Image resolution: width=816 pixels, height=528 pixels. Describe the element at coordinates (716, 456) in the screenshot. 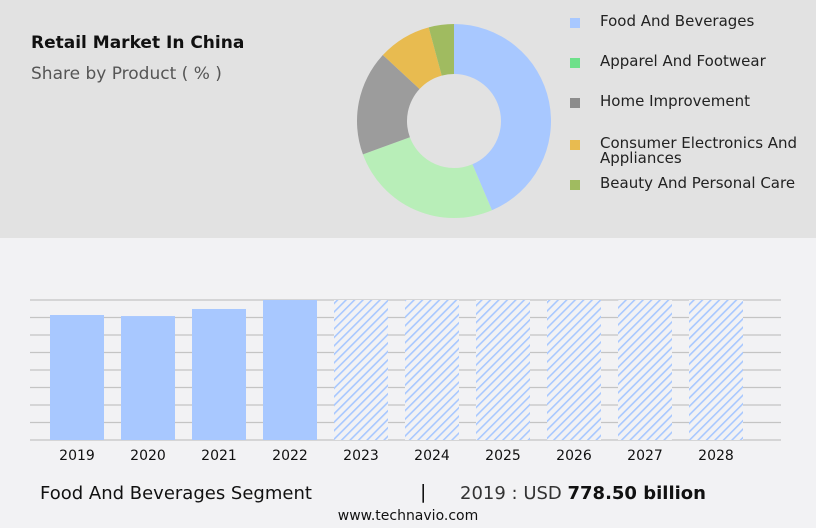

I see `x-tick-label: 2028` at that location.